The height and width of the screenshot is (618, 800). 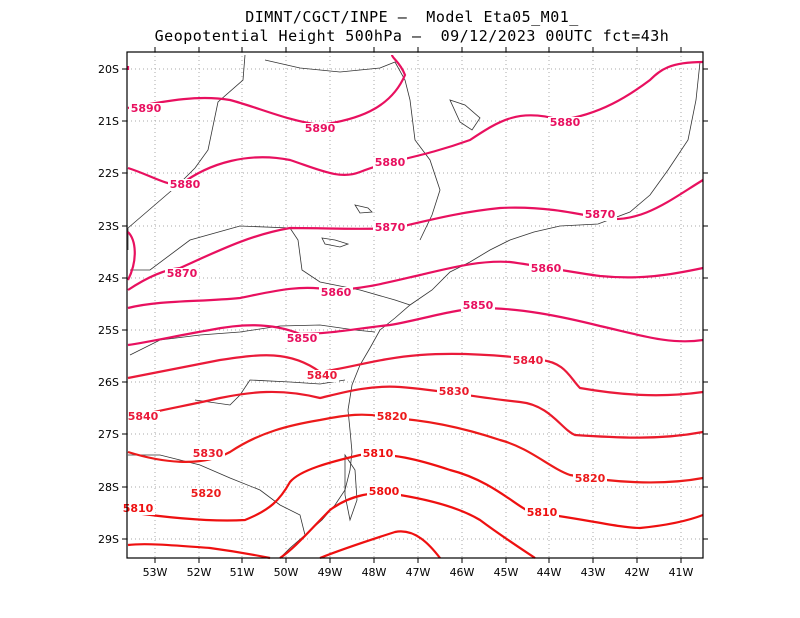 What do you see at coordinates (108, 539) in the screenshot?
I see `lat-tick-label: 29S` at bounding box center [108, 539].